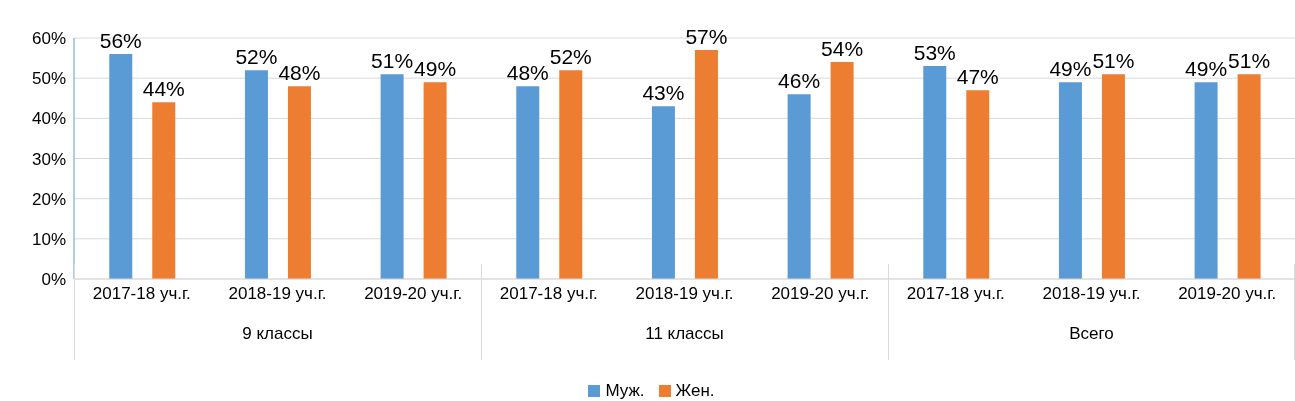 The image size is (1295, 401). What do you see at coordinates (120, 41) in the screenshot?
I see `data-label: 56%` at bounding box center [120, 41].